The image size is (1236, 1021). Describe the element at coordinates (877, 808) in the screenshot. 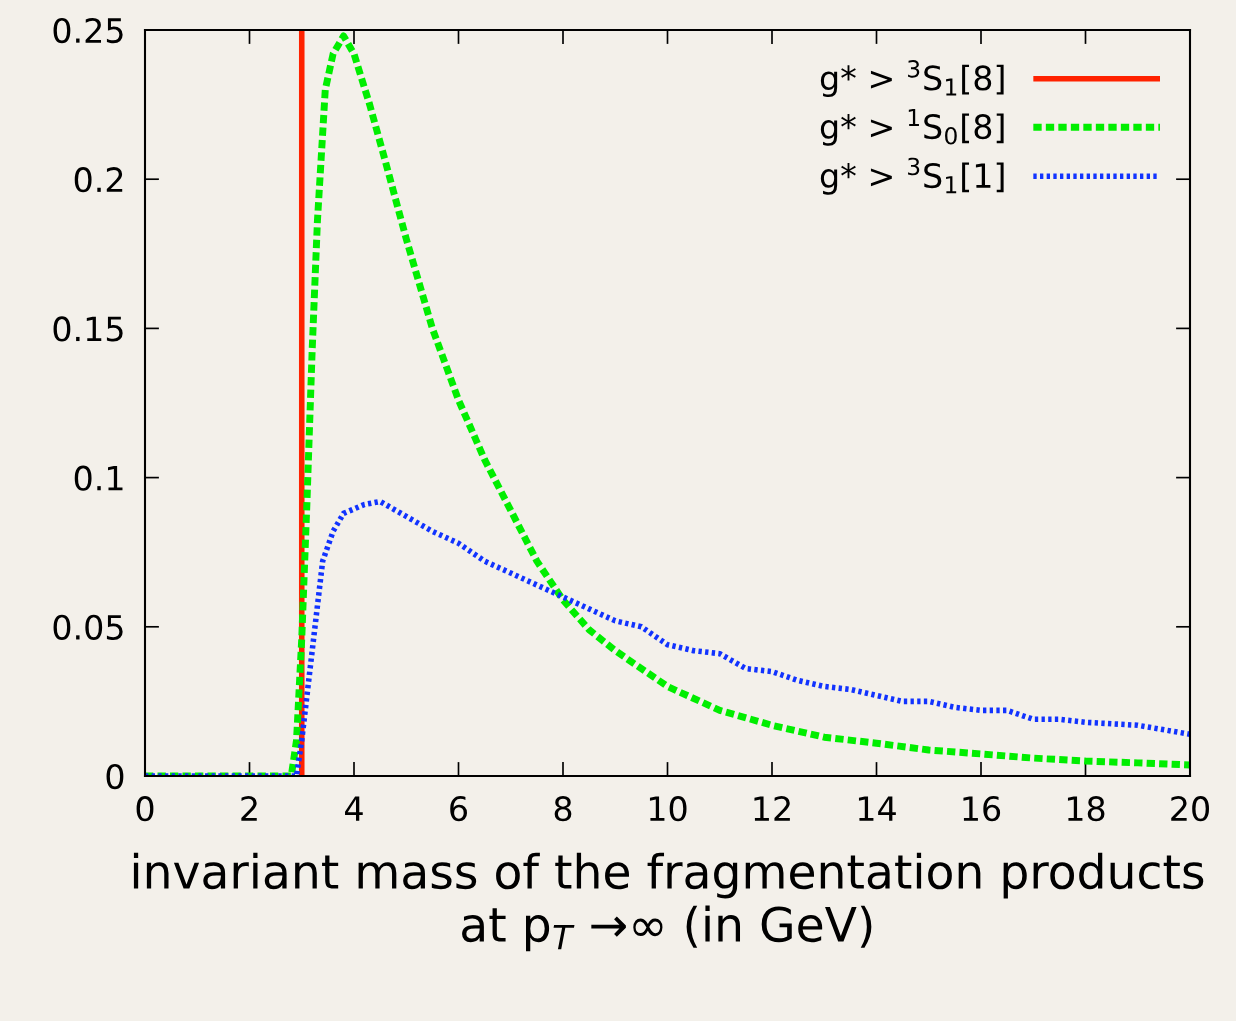

I see `x-tick-label: 14` at that location.